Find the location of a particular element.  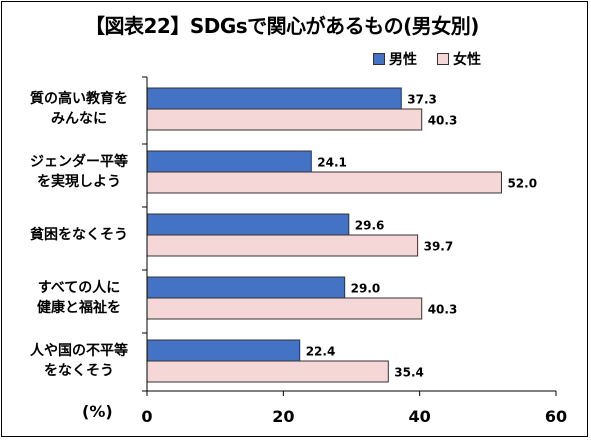

data-label-male-4: 22.4 is located at coordinates (321, 352).